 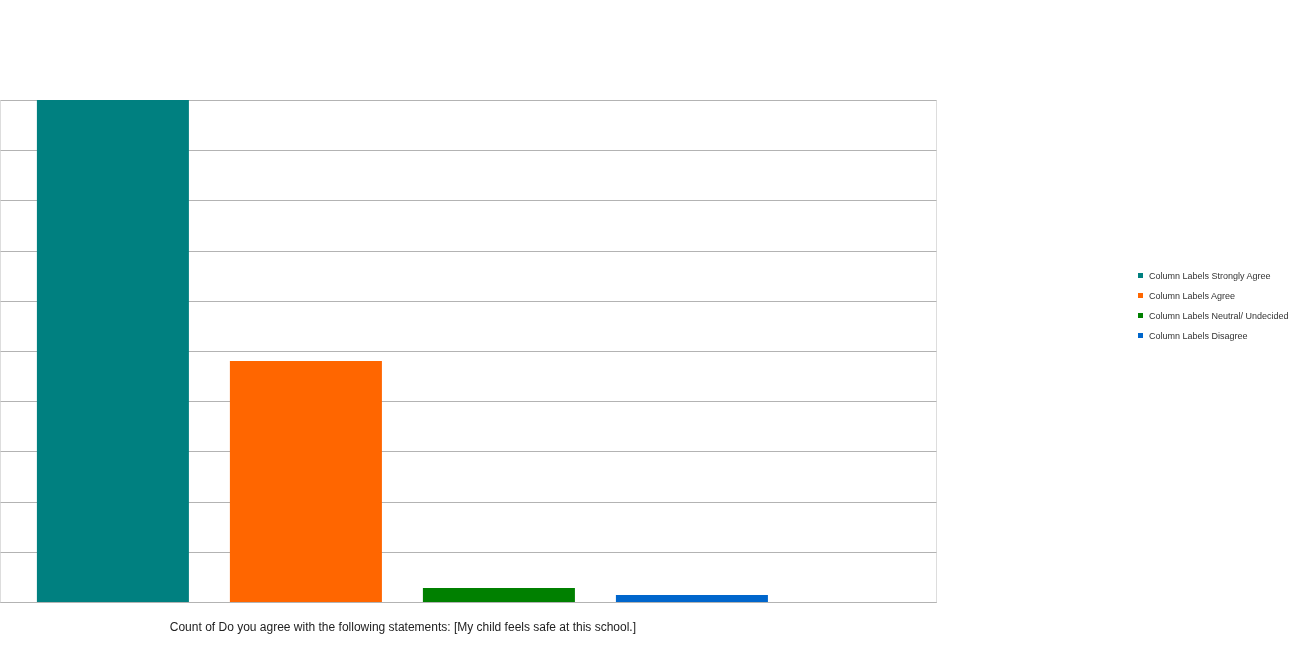 I want to click on legend-label: Column Labels Agree, so click(x=1192, y=295).